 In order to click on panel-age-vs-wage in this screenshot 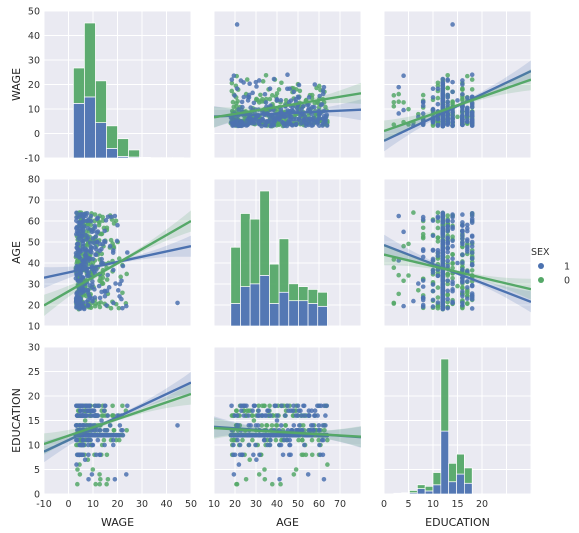, I will do `click(117, 252)`.